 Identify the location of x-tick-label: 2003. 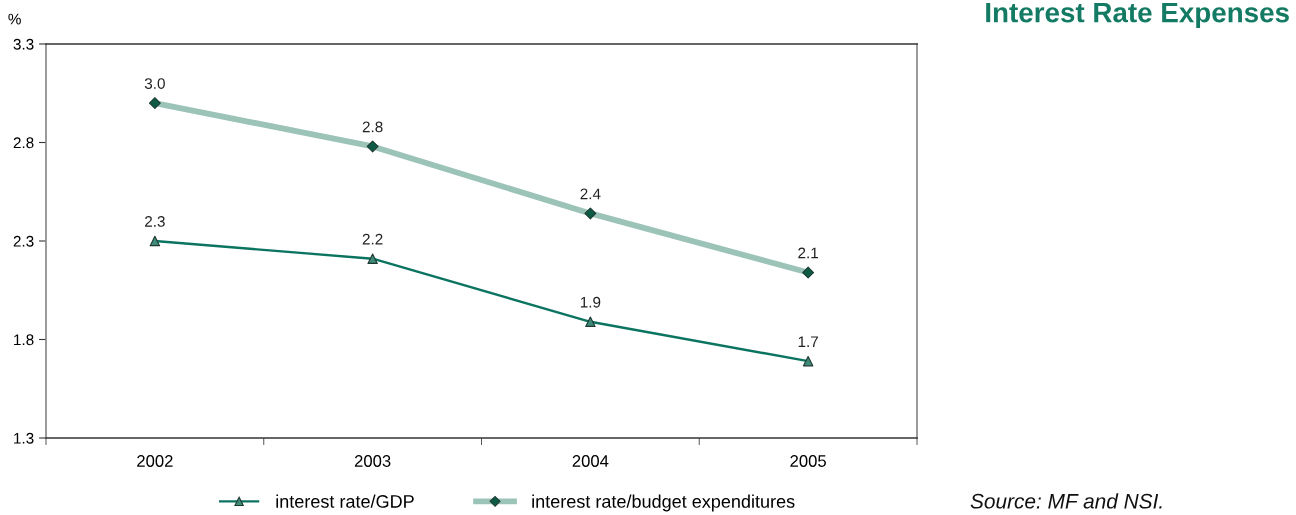
(372, 461).